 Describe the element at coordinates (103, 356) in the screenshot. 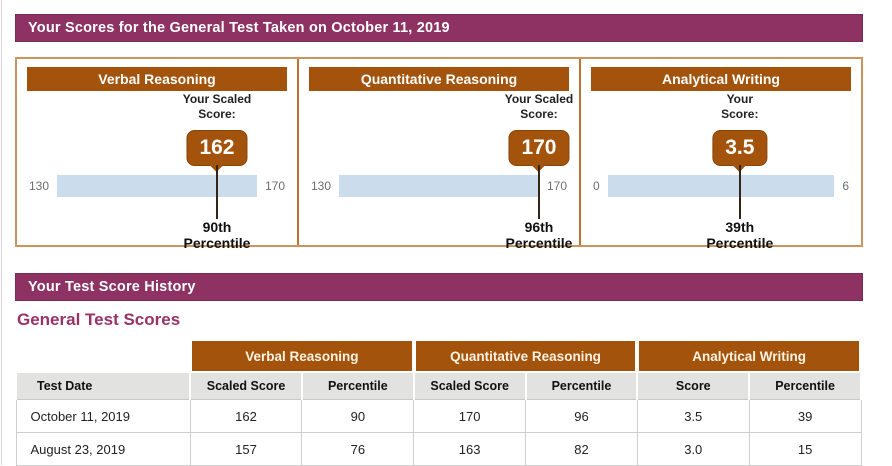

I see `table-corner-cell` at that location.